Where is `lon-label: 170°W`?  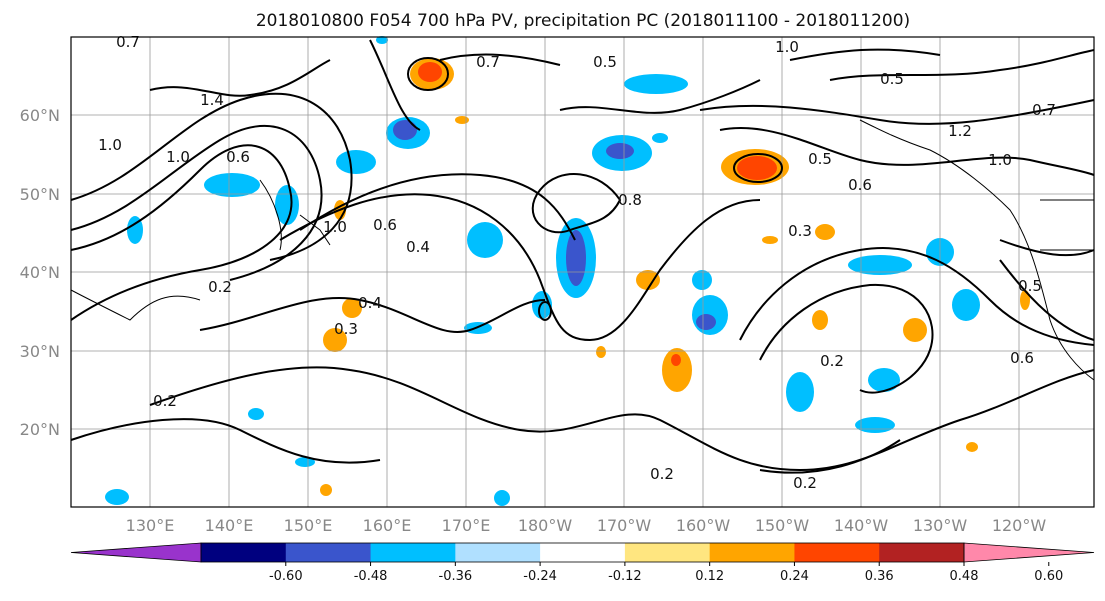 lon-label: 170°W is located at coordinates (624, 525).